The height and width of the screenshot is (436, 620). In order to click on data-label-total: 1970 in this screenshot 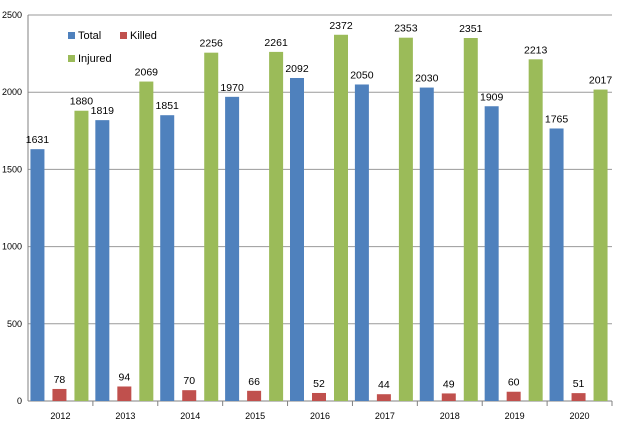, I will do `click(232, 88)`.